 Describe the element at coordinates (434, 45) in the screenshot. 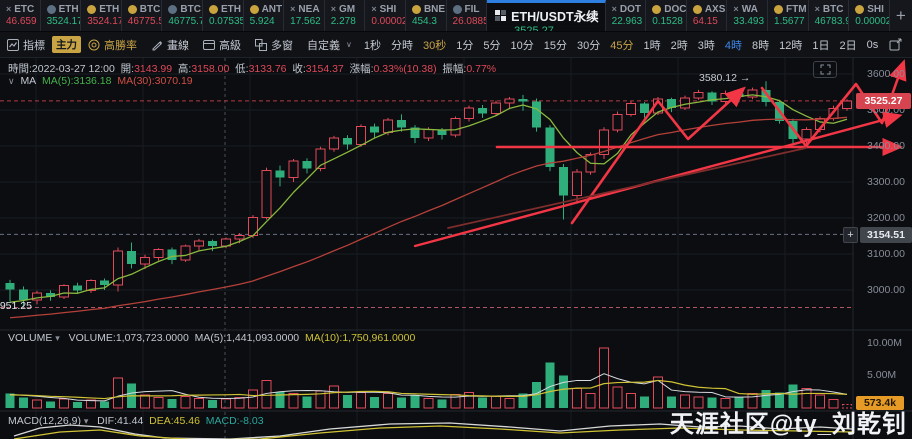

I see `interval-30秒: 30秒` at that location.